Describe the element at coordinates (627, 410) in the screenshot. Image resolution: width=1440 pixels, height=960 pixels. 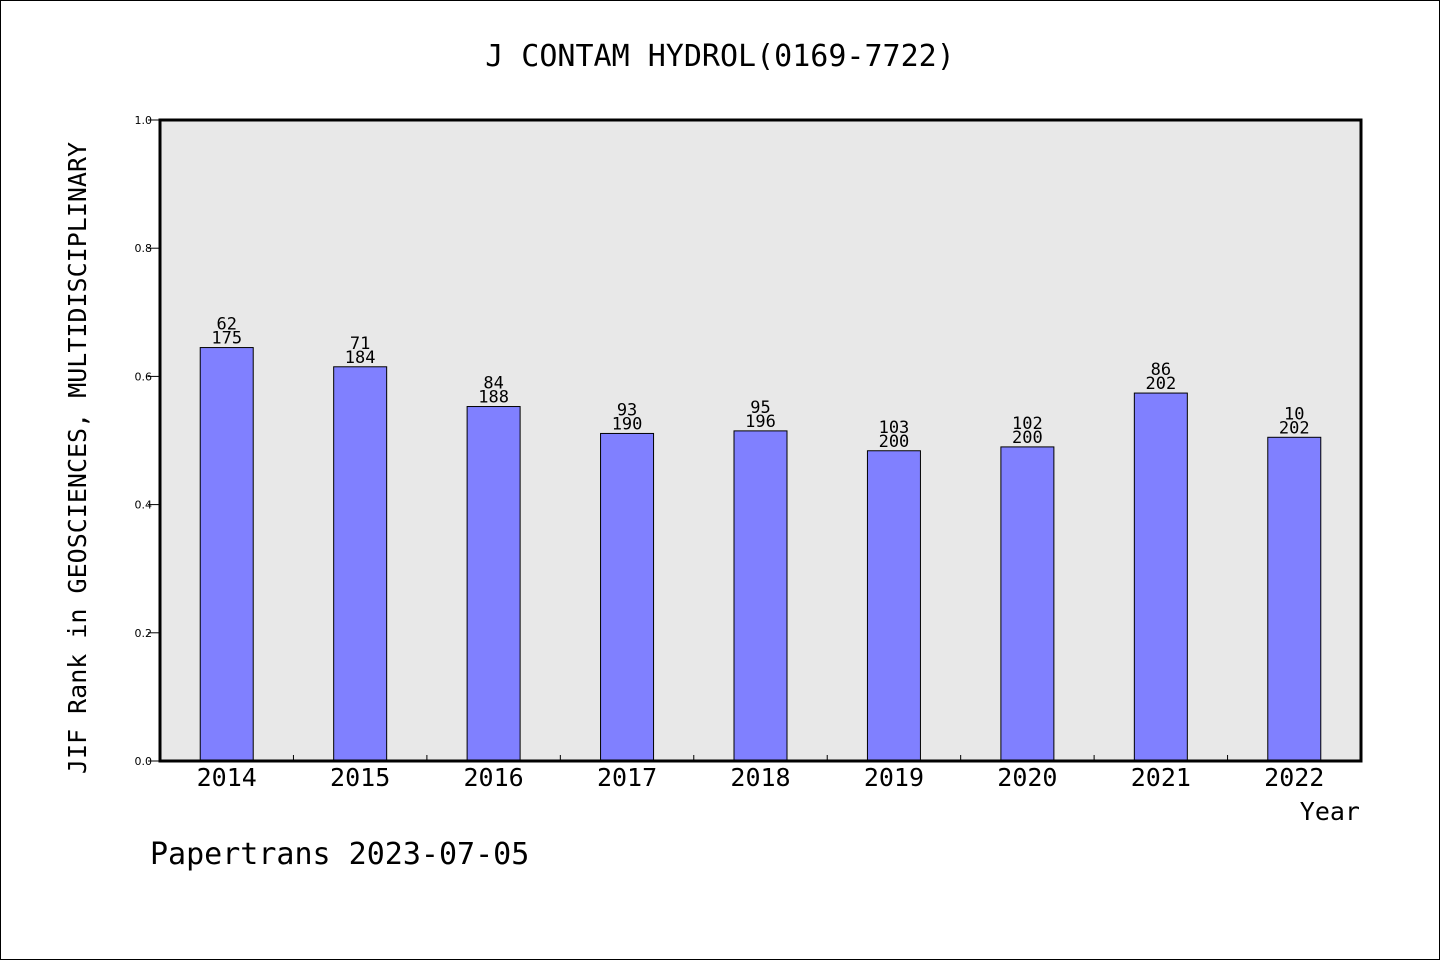
I see `bar-rank-label: 93` at that location.